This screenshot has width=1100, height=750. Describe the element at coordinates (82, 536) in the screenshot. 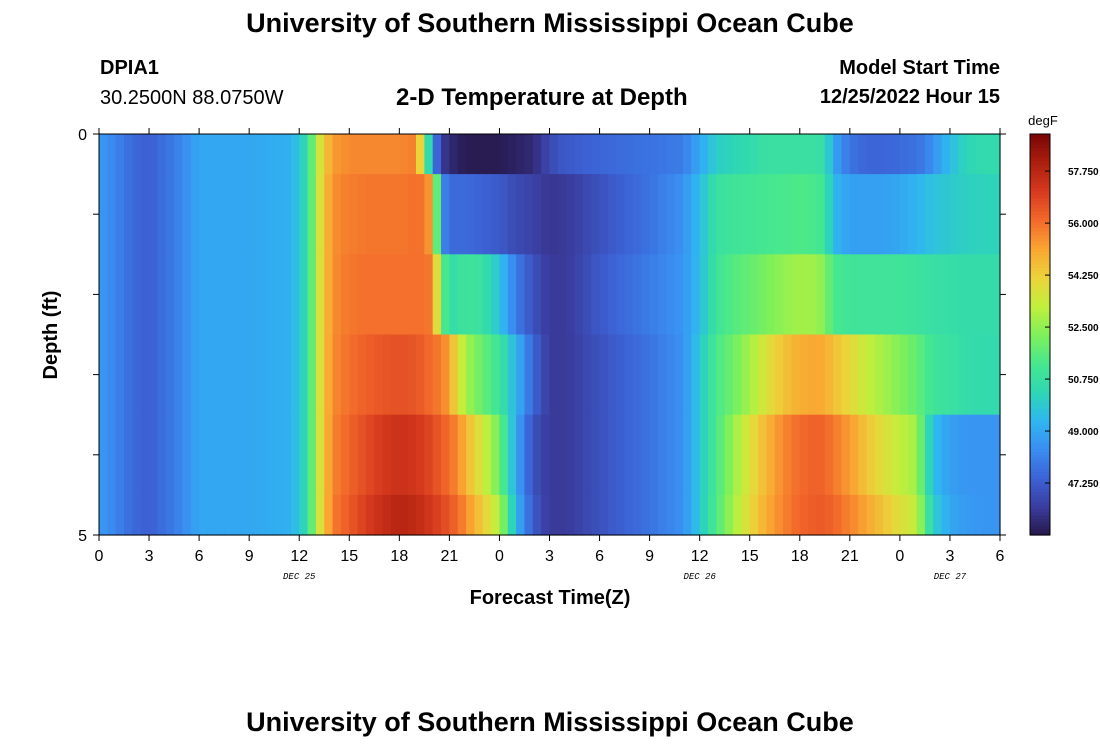

I see `y-tick-label: 5` at that location.